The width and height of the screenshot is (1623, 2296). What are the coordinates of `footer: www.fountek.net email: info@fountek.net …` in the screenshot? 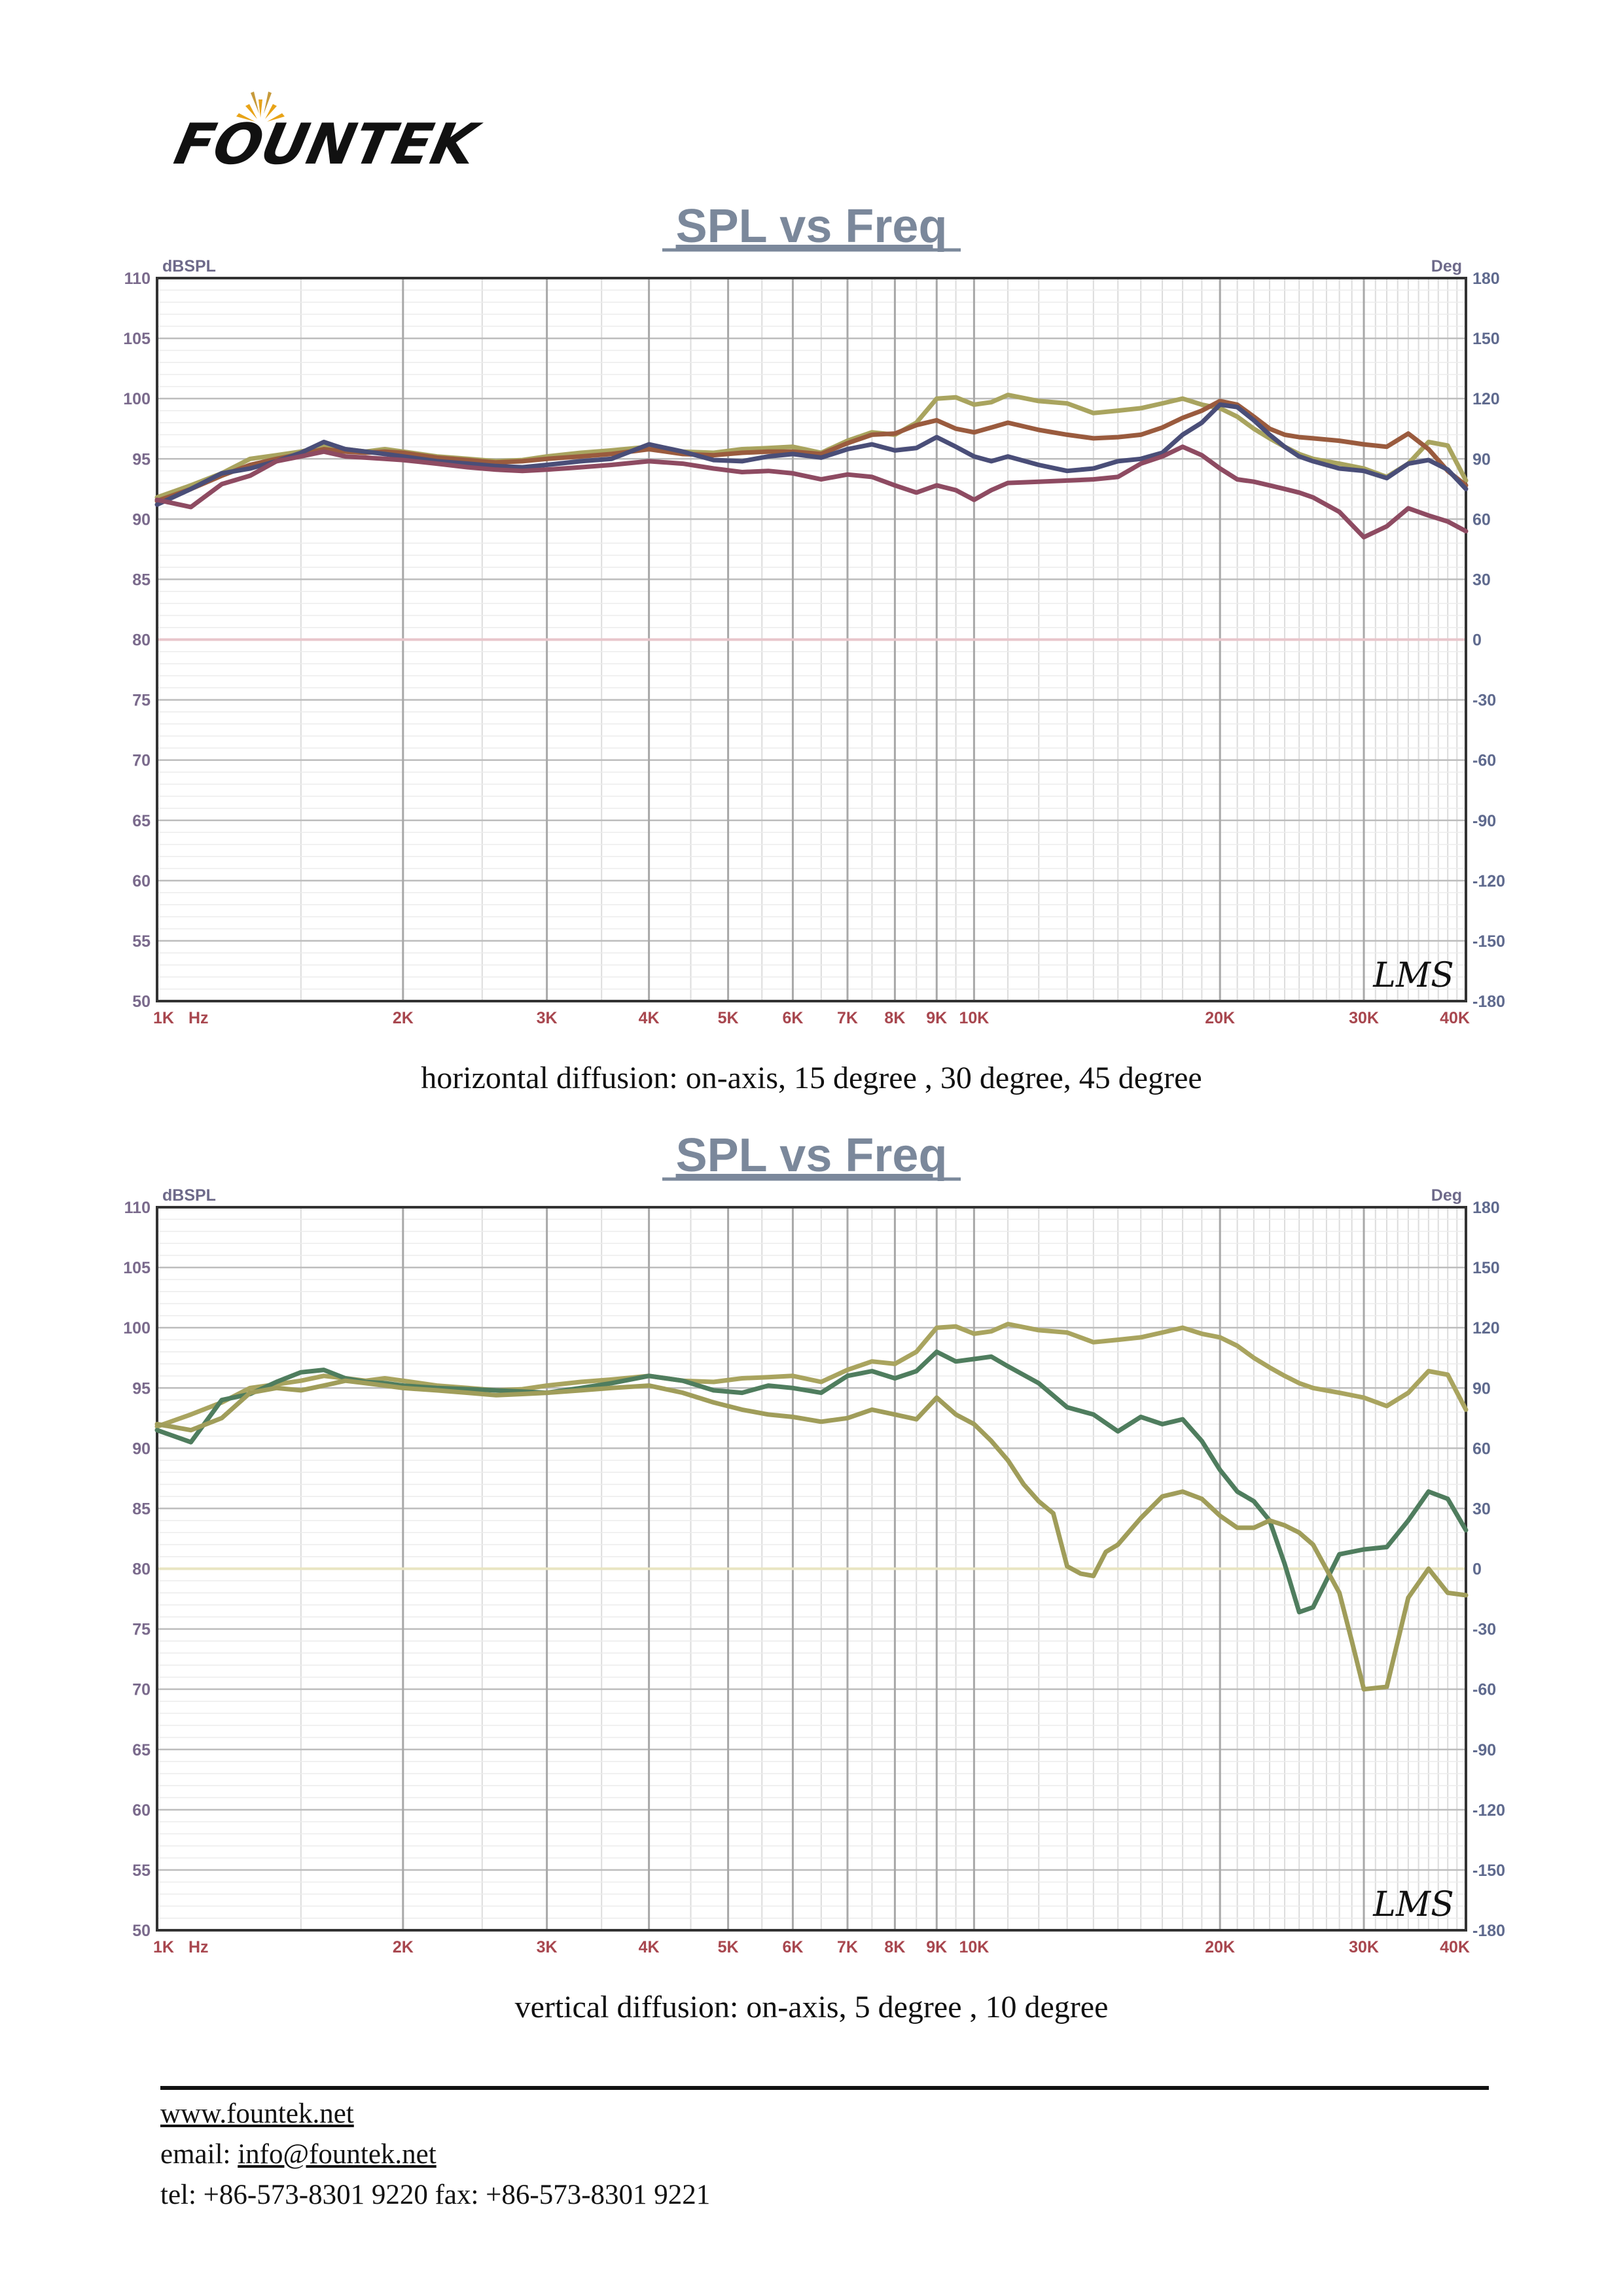 It's located at (435, 2155).